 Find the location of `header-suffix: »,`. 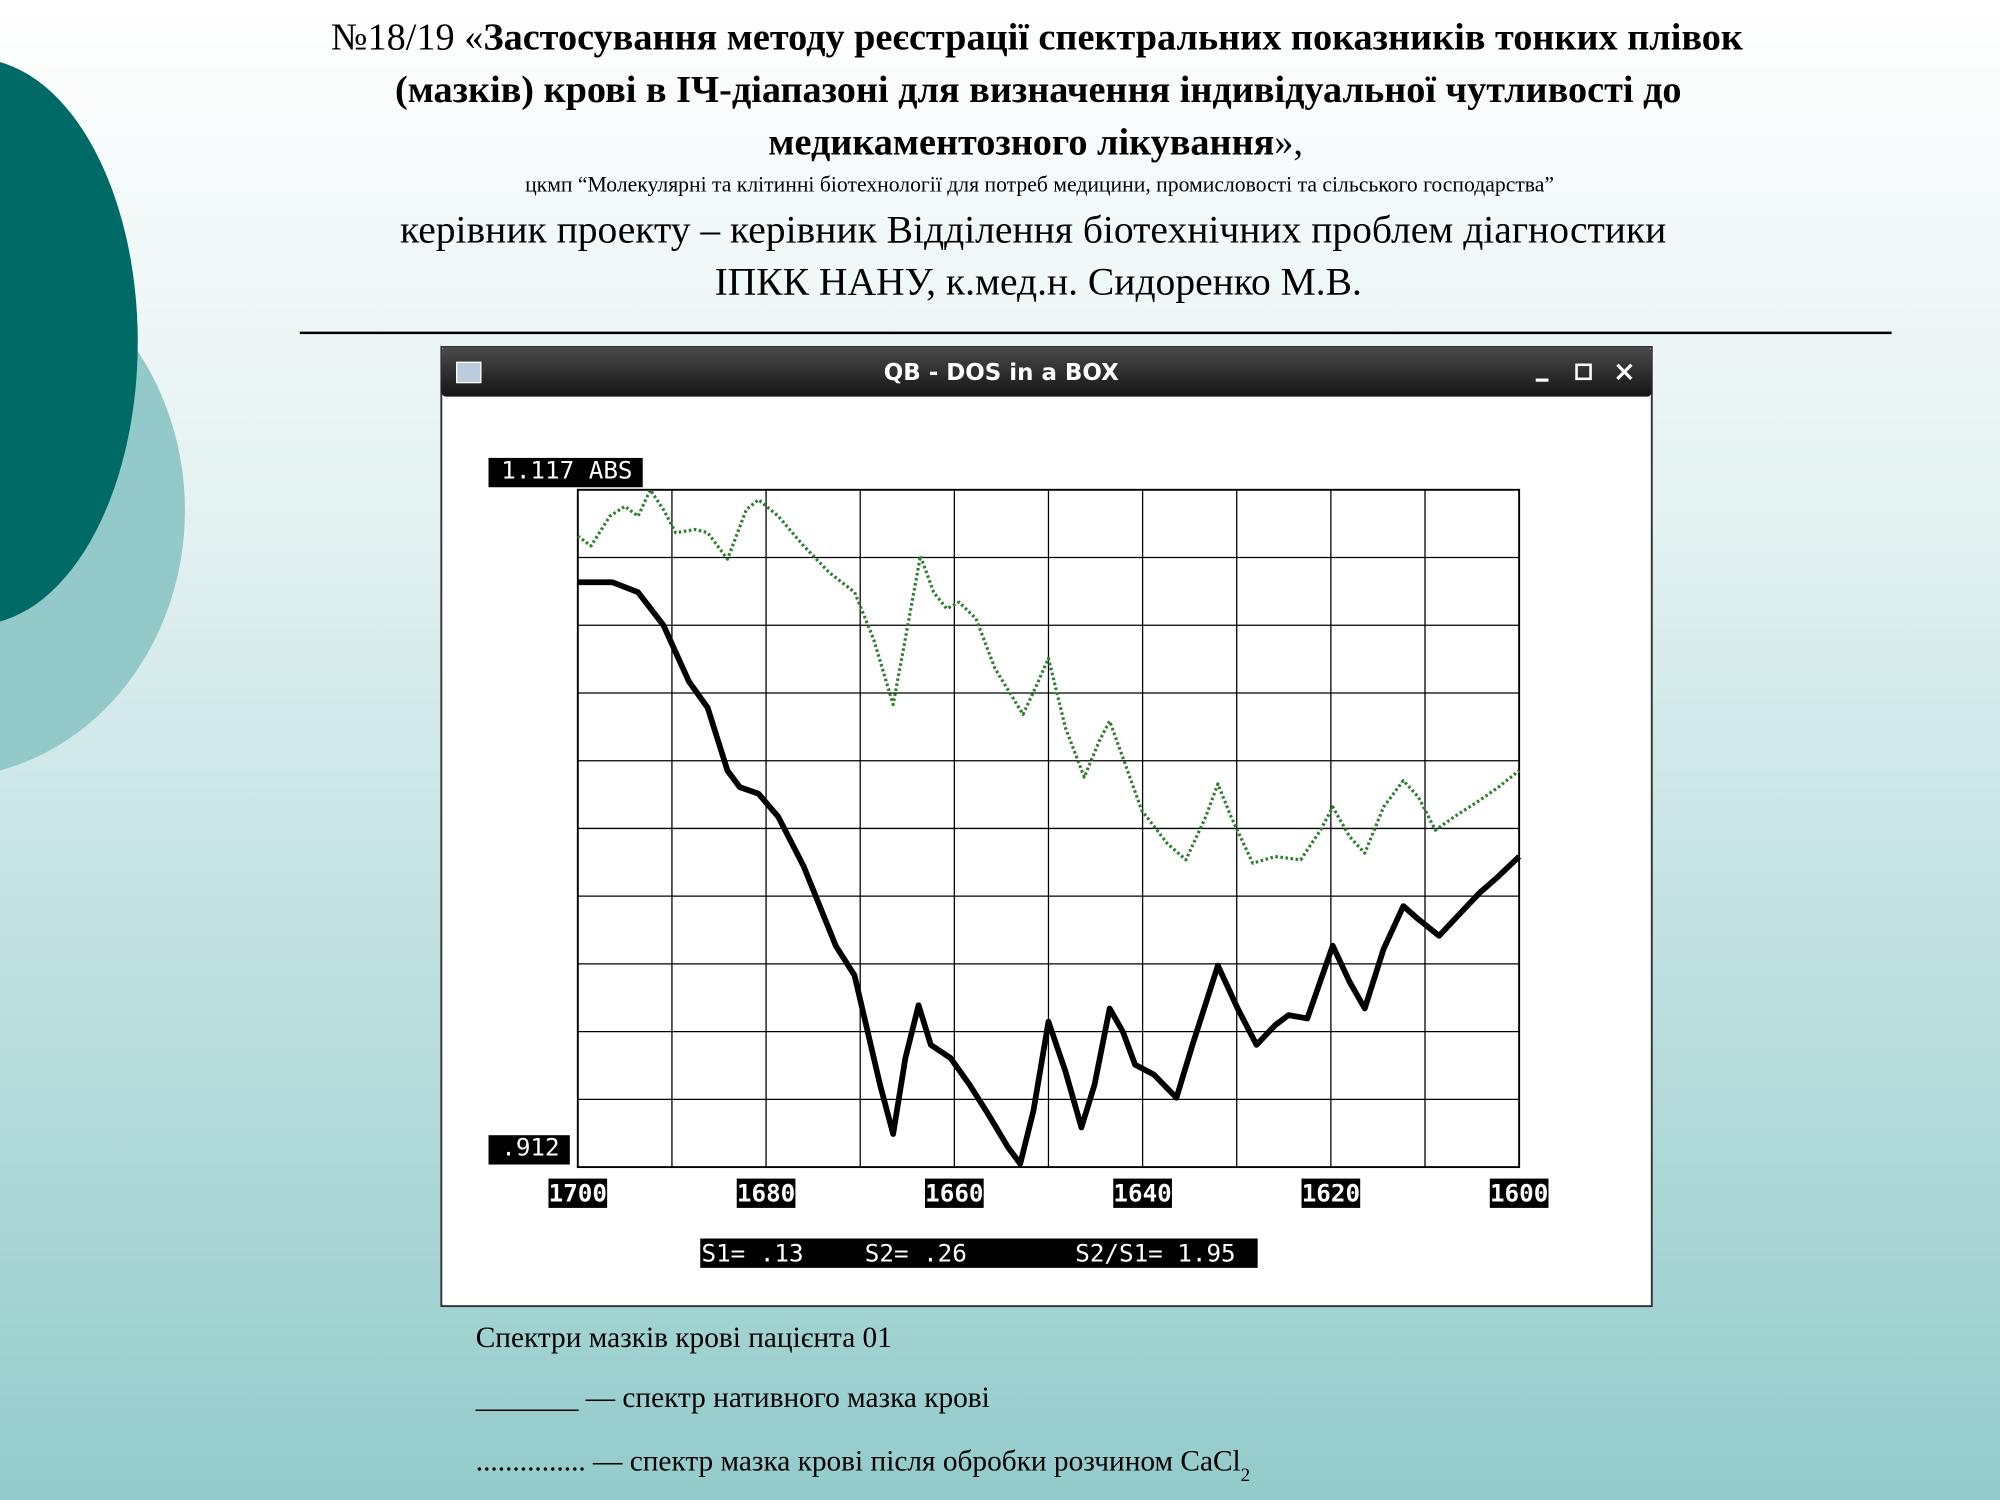

header-suffix: », is located at coordinates (1288, 142).